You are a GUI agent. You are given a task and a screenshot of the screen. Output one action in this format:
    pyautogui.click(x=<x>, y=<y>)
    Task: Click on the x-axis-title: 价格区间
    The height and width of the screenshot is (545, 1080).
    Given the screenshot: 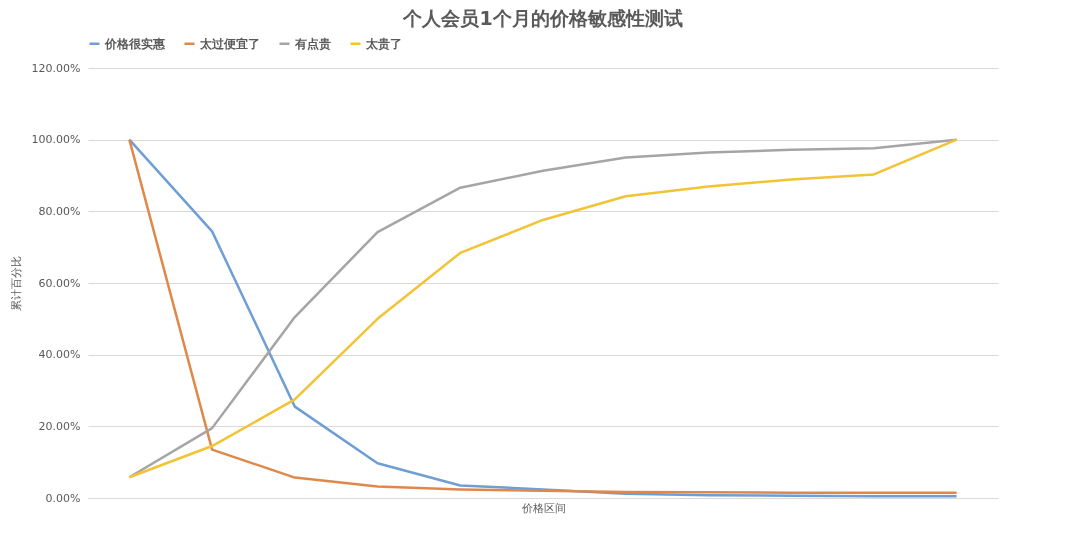 What is the action you would take?
    pyautogui.click(x=543, y=508)
    